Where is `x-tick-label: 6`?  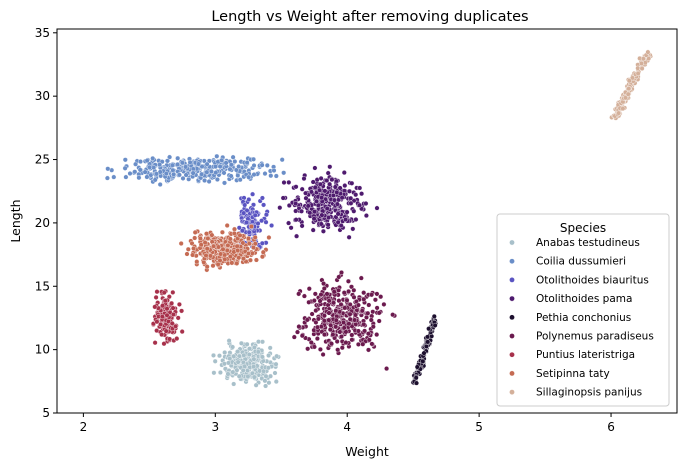
x-tick-label: 6 is located at coordinates (611, 427).